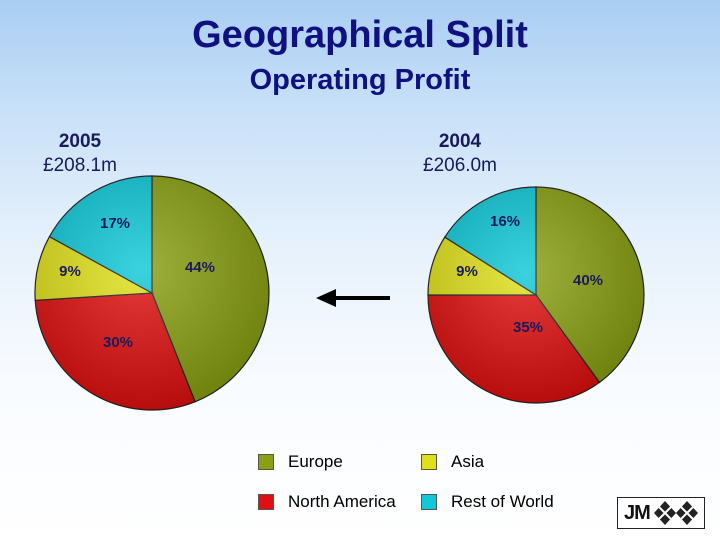  I want to click on legend-item-north-america: North America, so click(327, 502).